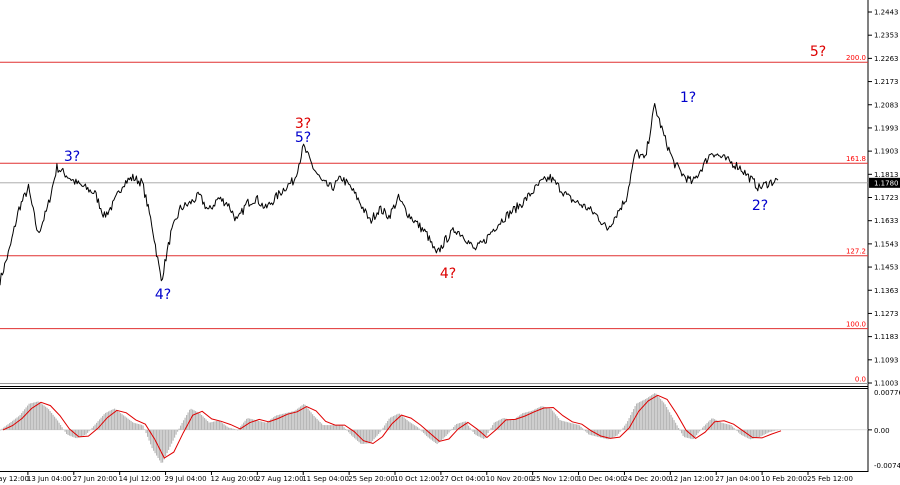  Describe the element at coordinates (646, 479) in the screenshot. I see `time-axis-label: 24 Dec 20:00` at that location.